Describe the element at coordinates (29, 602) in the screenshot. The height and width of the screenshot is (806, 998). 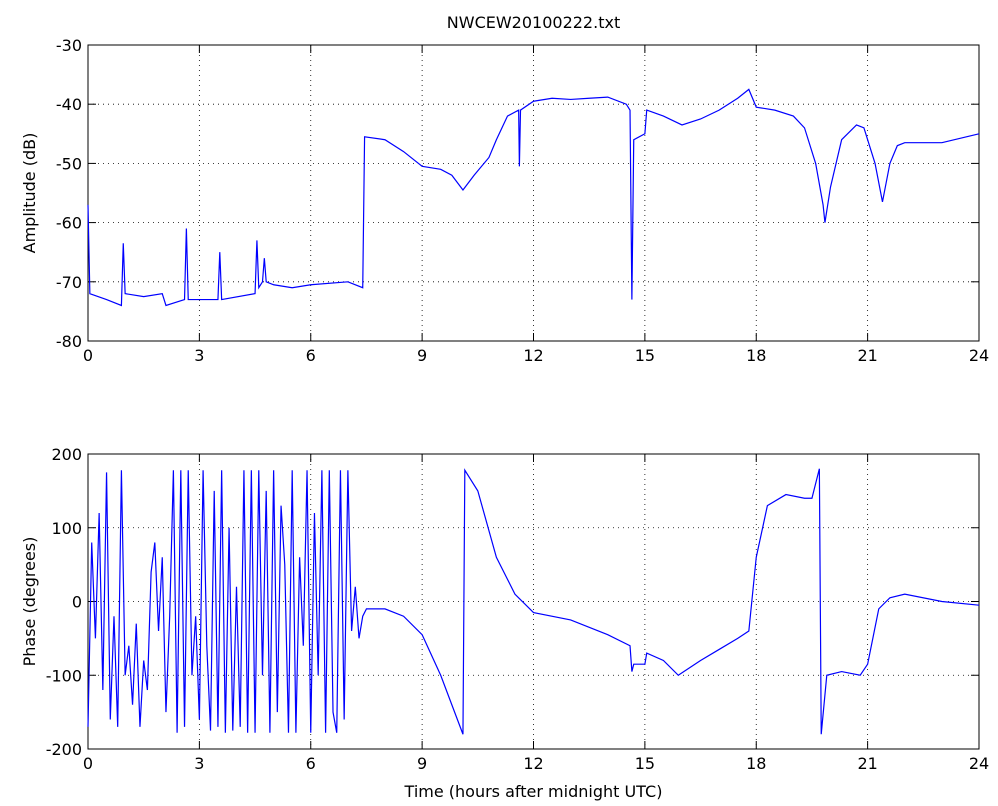
I see `y-axis-label: Phase (degrees)` at that location.